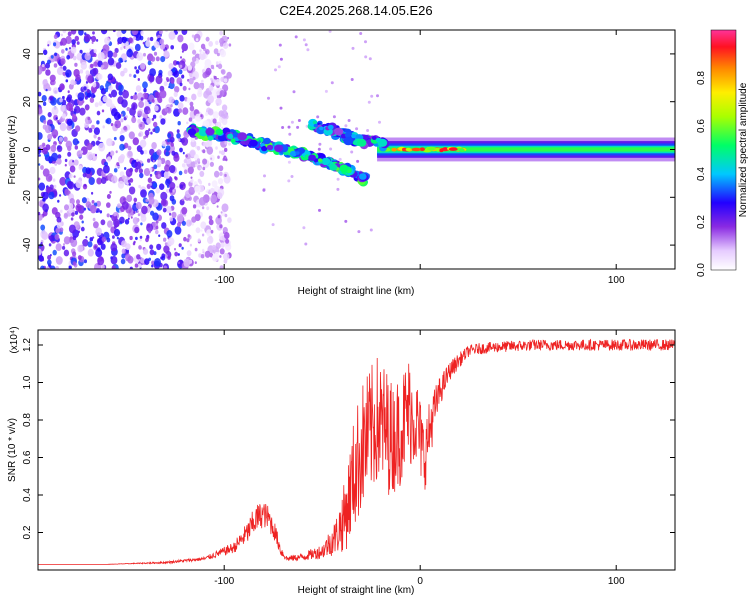 The height and width of the screenshot is (600, 750). What do you see at coordinates (356, 590) in the screenshot?
I see `snr-x-axis-label: Height of straight line (km)` at bounding box center [356, 590].